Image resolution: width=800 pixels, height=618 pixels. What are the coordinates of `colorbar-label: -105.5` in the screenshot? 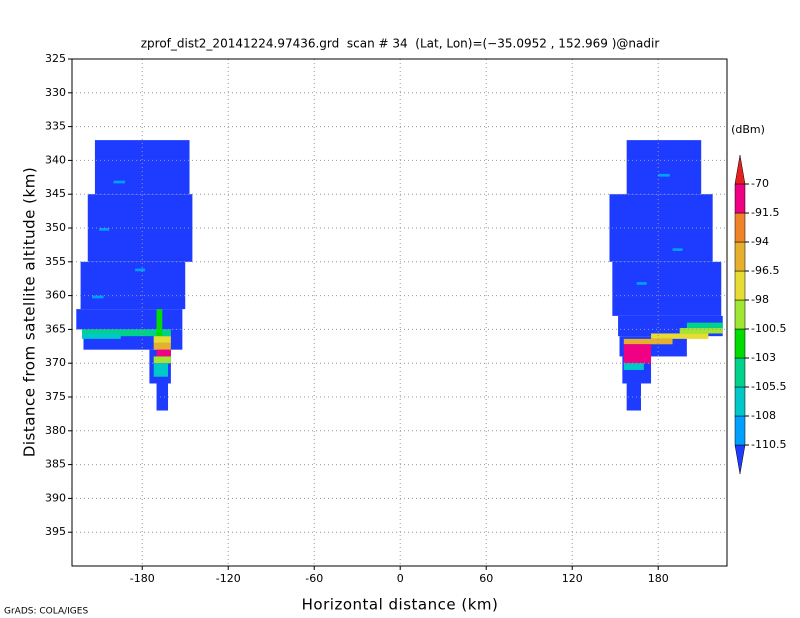 It's located at (768, 386).